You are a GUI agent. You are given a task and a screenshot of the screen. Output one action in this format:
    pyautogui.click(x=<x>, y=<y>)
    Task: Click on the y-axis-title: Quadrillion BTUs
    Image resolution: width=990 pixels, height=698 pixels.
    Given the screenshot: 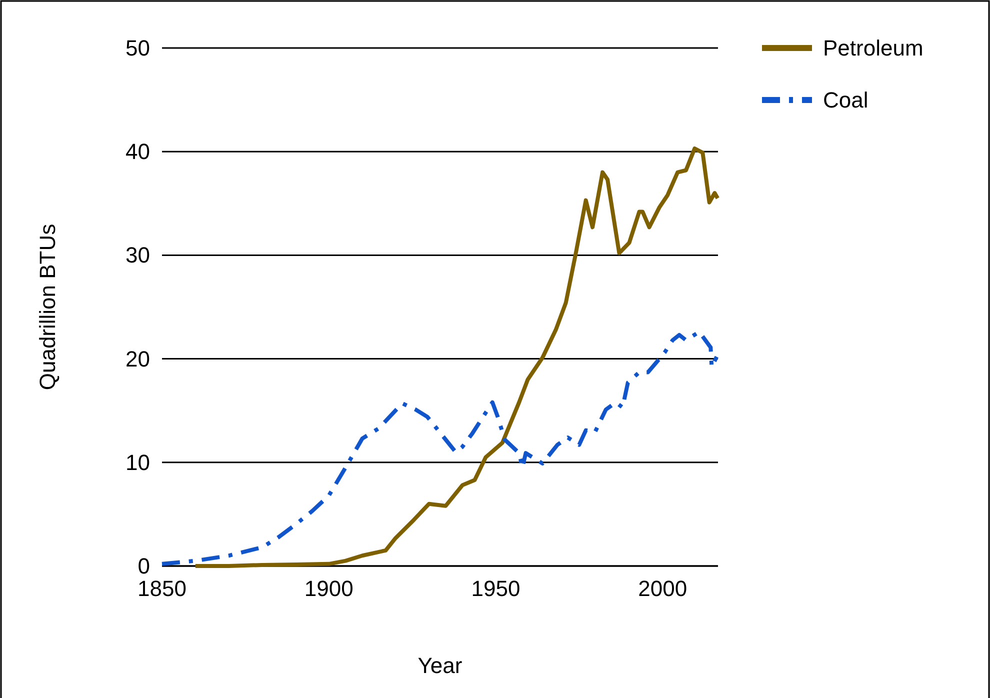 What is the action you would take?
    pyautogui.click(x=47, y=307)
    